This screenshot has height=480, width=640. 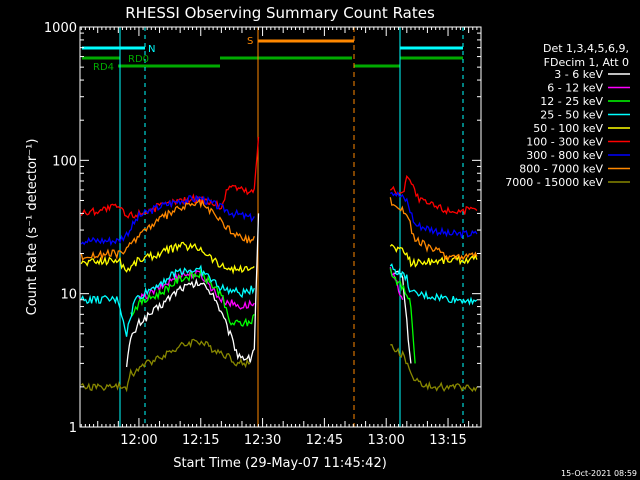 I want to click on y-tick-label: 1000, so click(x=60, y=28).